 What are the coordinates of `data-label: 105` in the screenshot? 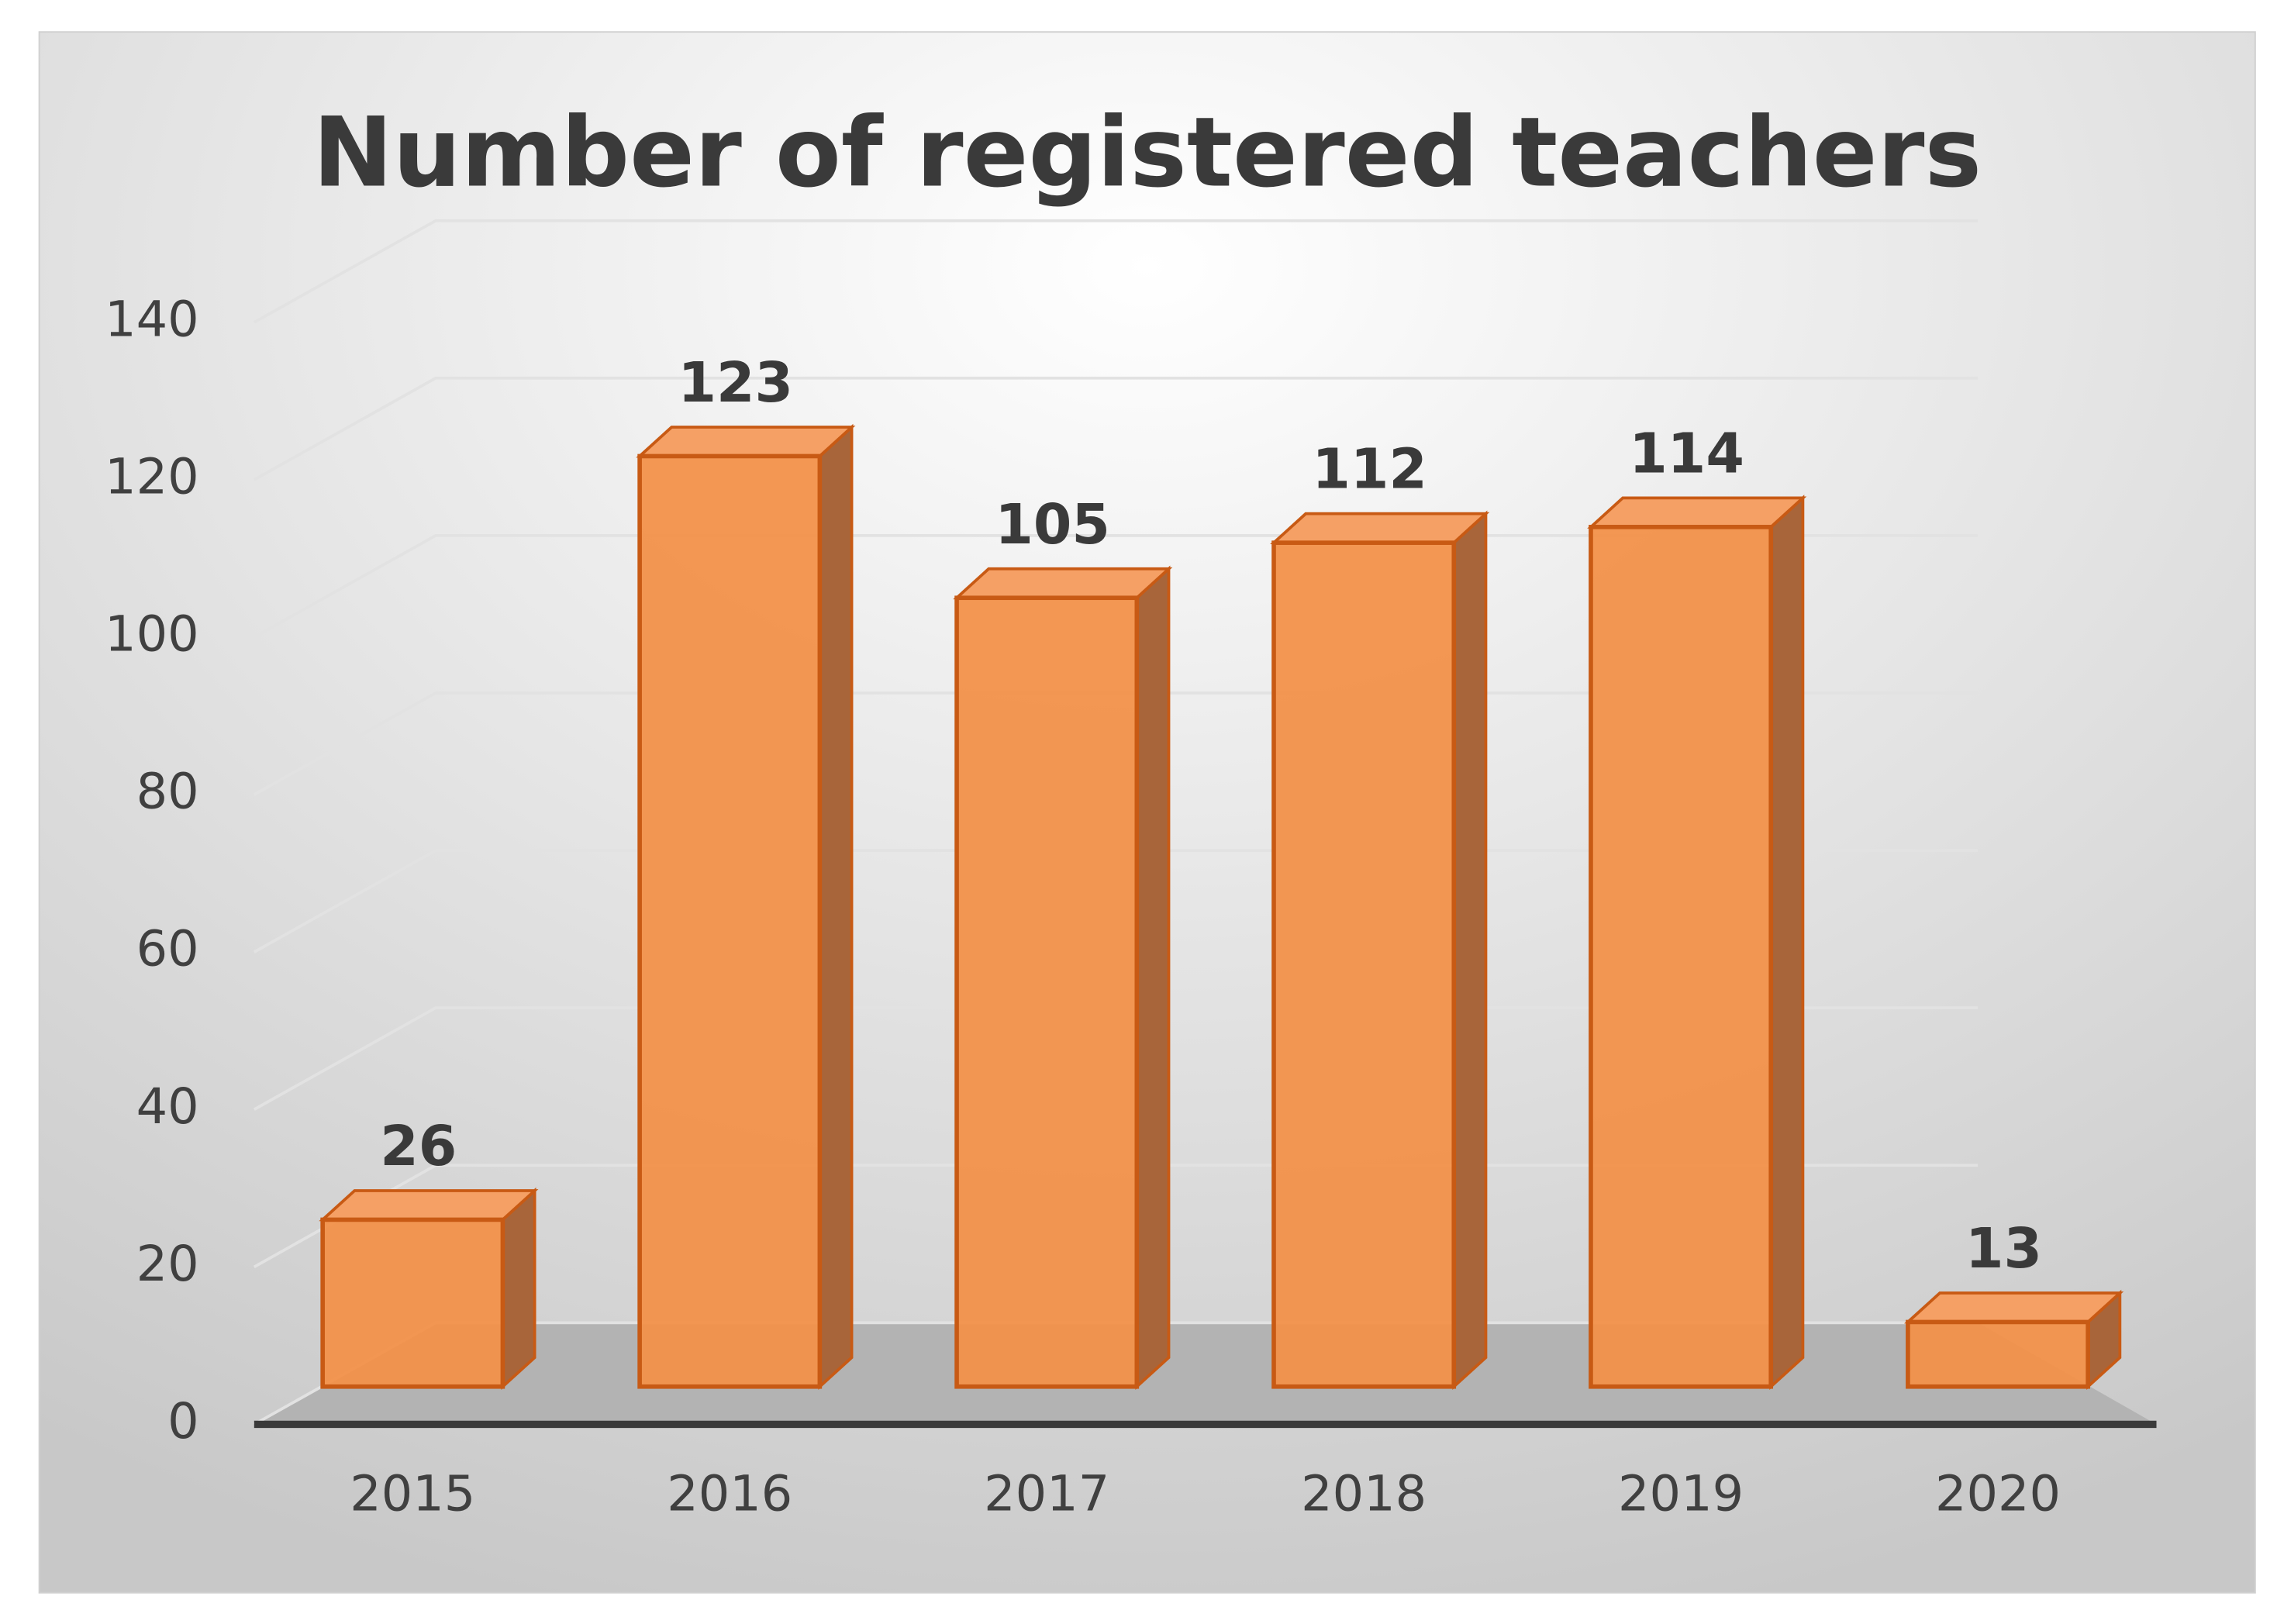 It's located at (1052, 524).